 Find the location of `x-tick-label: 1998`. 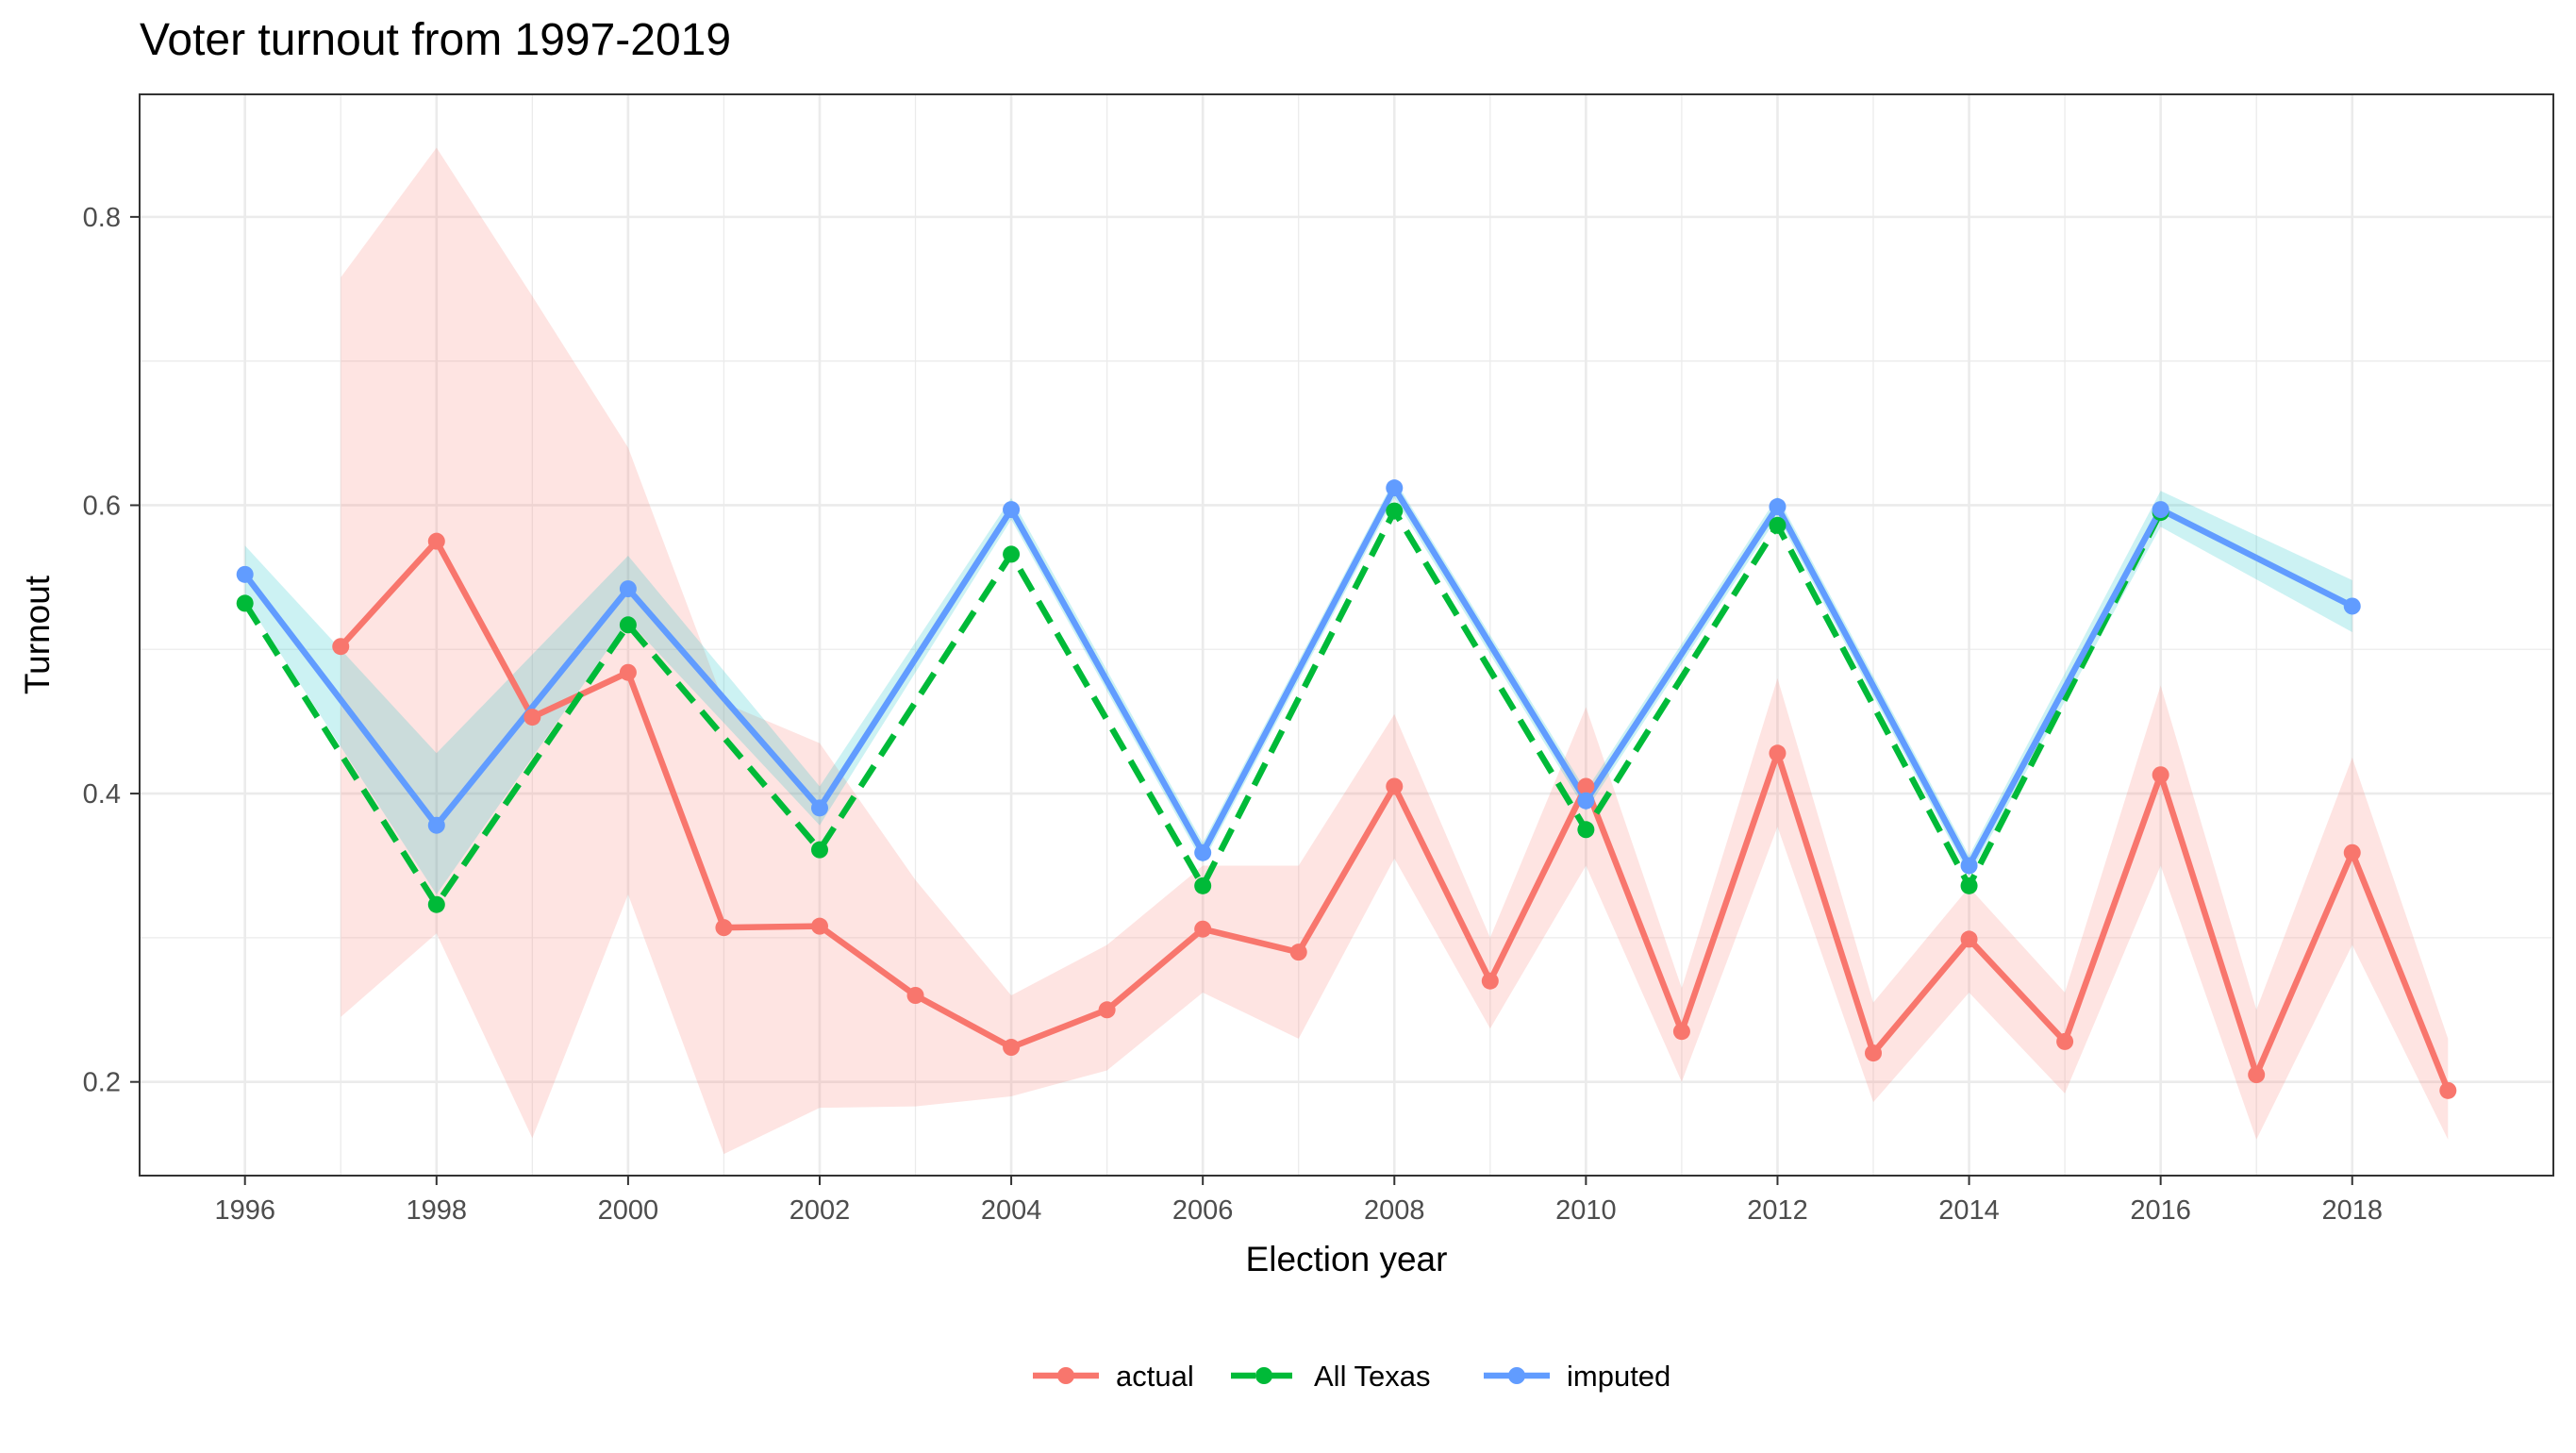

x-tick-label: 1998 is located at coordinates (437, 1210).